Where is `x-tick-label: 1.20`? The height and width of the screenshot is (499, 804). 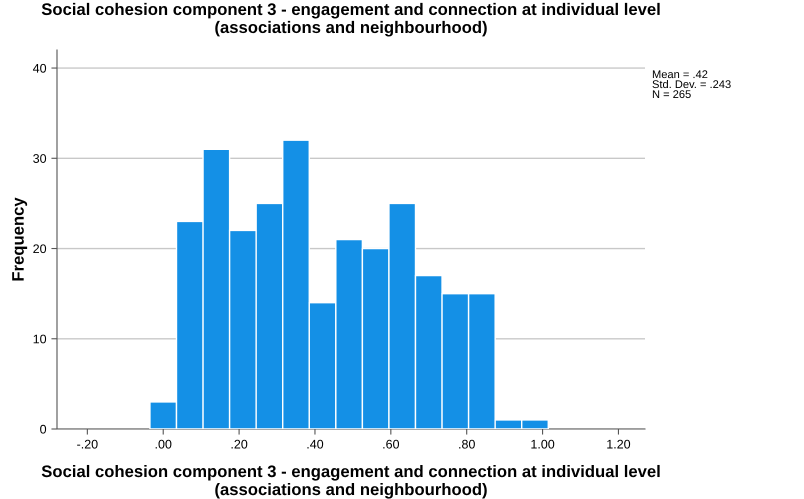 x-tick-label: 1.20 is located at coordinates (618, 444).